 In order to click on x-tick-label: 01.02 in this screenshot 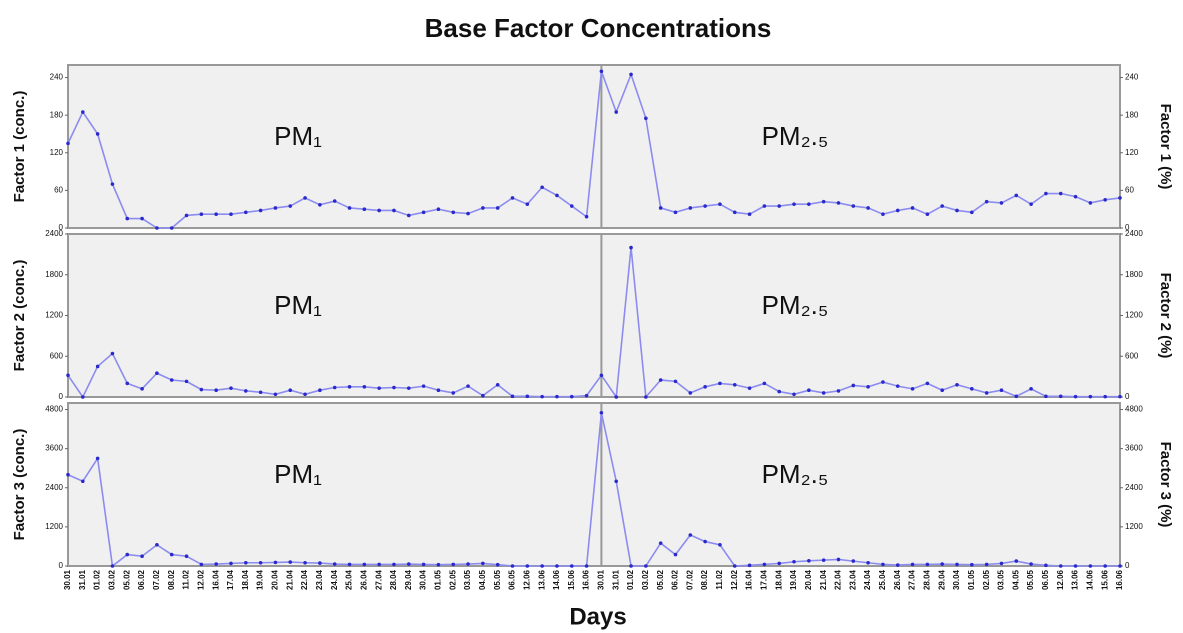, I will do `click(630, 579)`.